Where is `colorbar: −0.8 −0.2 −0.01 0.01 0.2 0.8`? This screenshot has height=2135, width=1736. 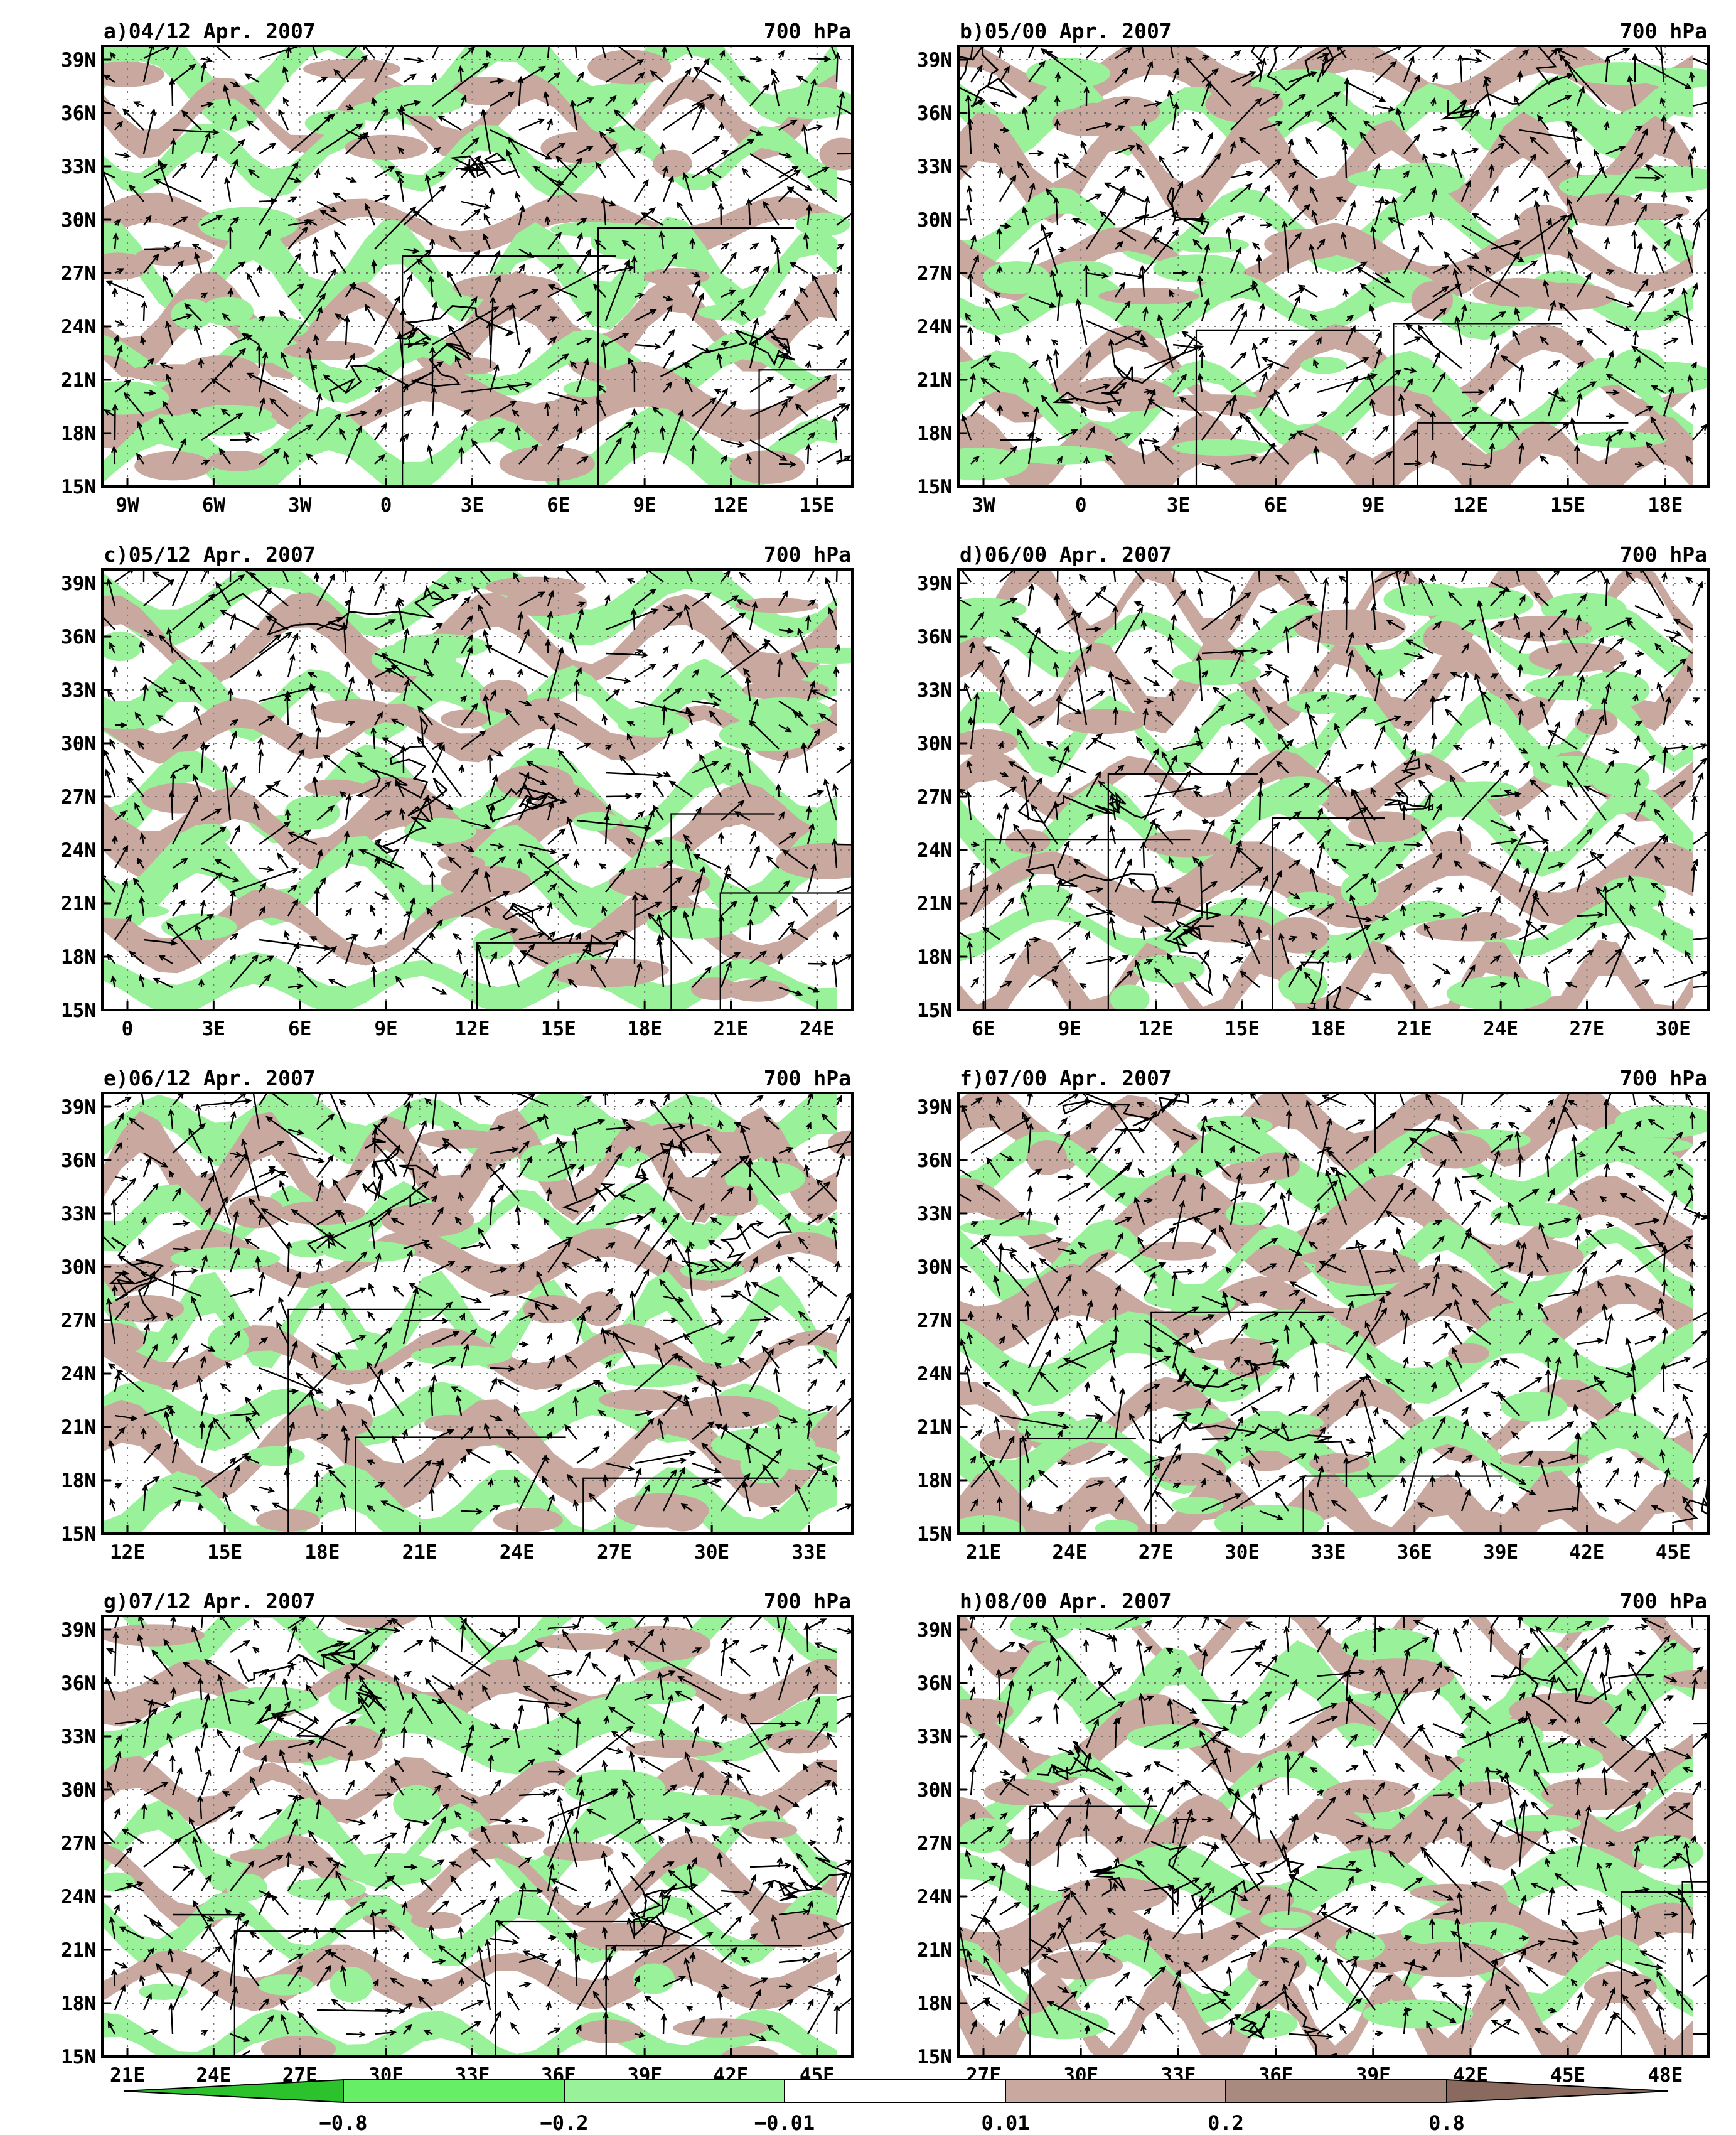 colorbar: −0.8 −0.2 −0.01 0.01 0.2 0.8 is located at coordinates (896, 2107).